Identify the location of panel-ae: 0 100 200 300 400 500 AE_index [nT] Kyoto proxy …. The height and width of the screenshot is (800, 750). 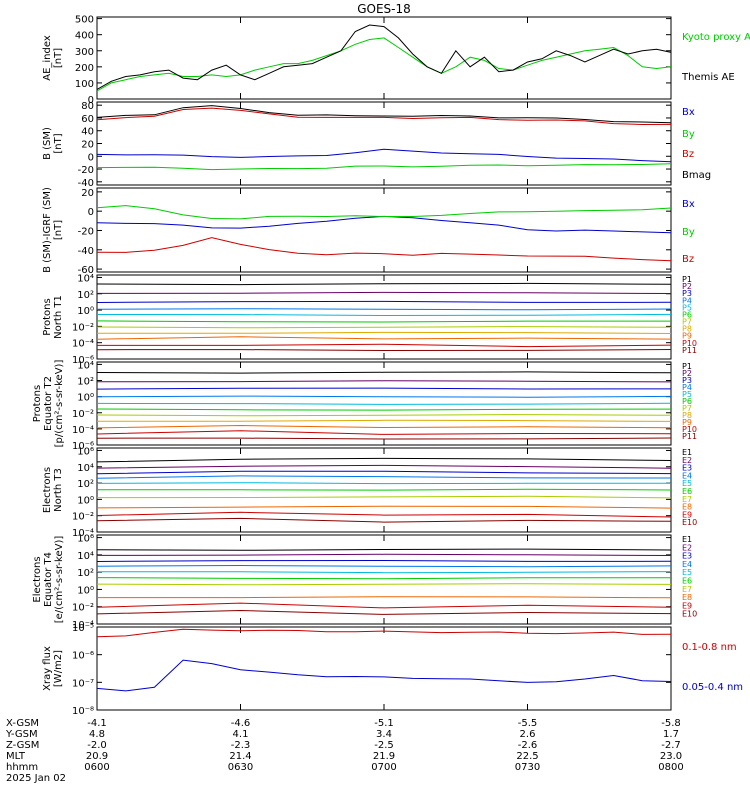
(396, 60).